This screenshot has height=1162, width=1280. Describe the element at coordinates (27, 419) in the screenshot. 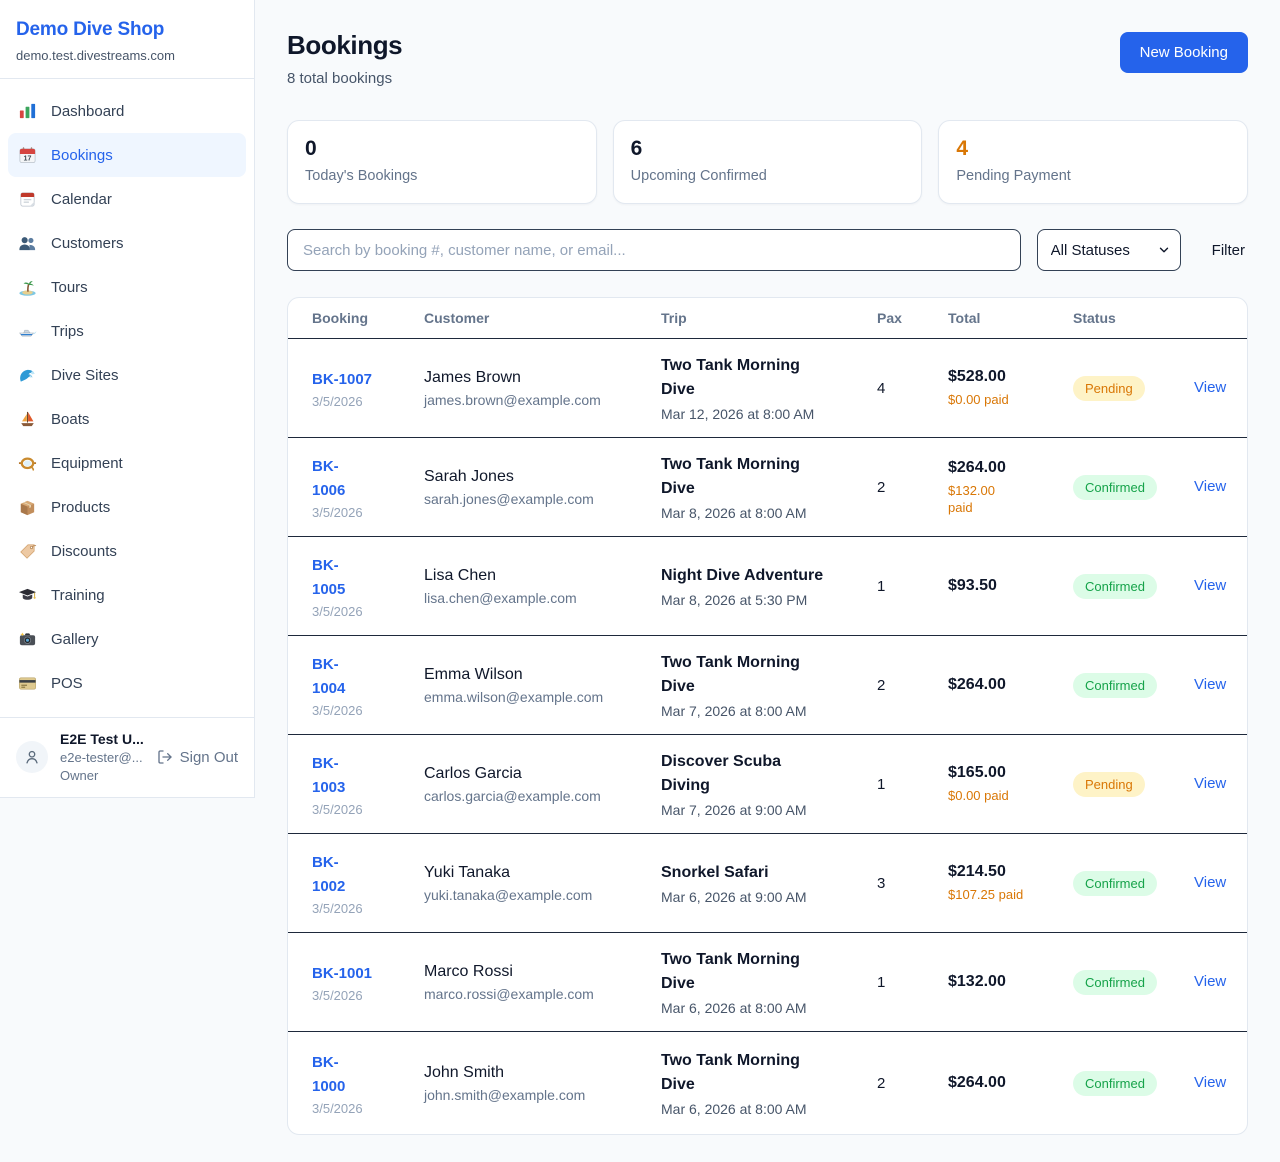

I see `sailboat-icon` at that location.